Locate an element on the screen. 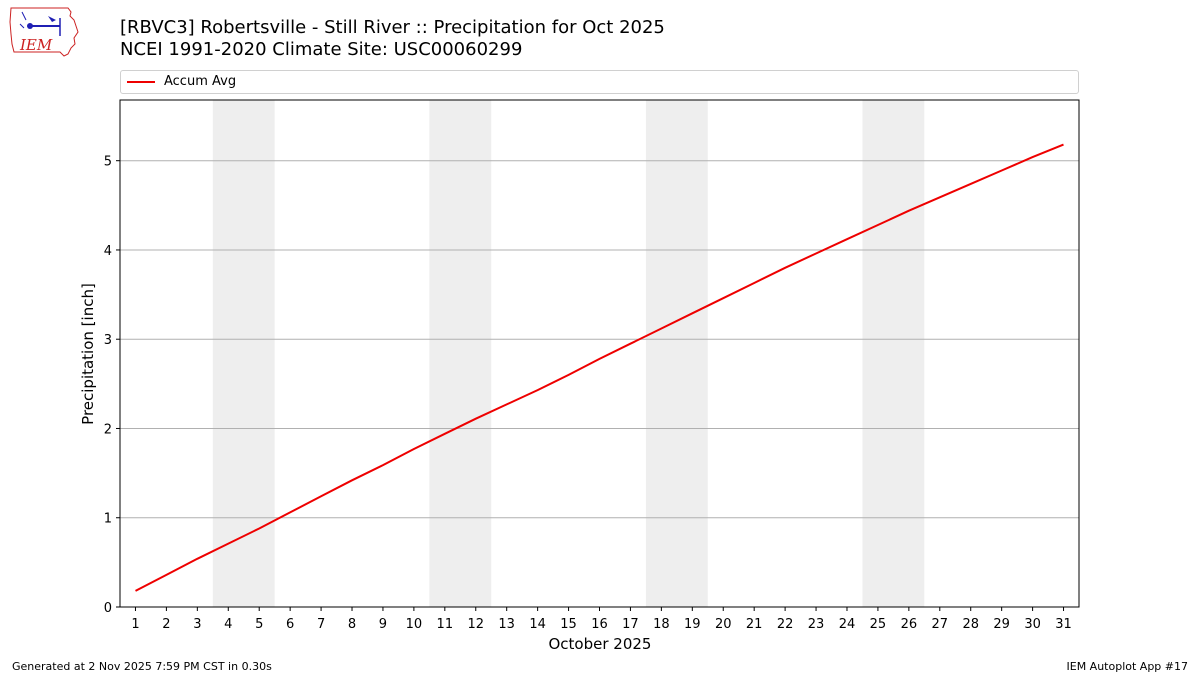 The width and height of the screenshot is (1200, 675). x-tick-label-27: 27 is located at coordinates (940, 624).